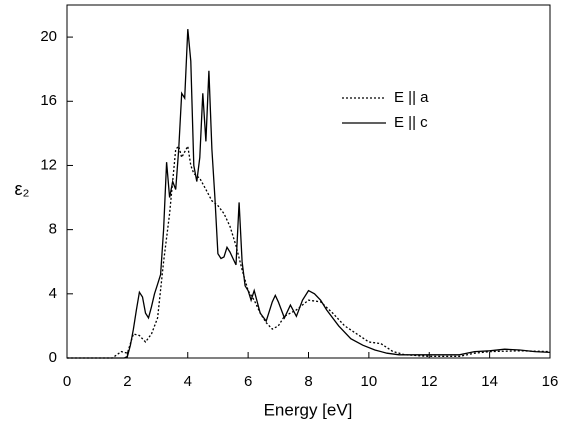  Describe the element at coordinates (48, 36) in the screenshot. I see `y-tick-label: 20` at that location.